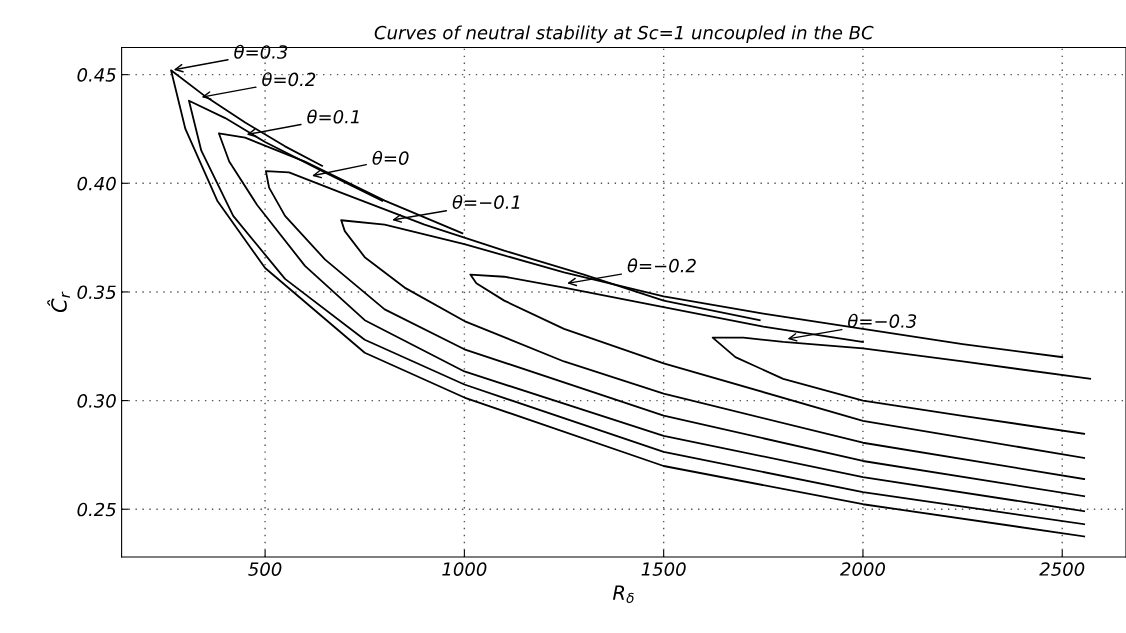 Image resolution: width=1126 pixels, height=633 pixels. What do you see at coordinates (624, 34) in the screenshot?
I see `chart-title: Curves of neutral stability at Sc=1 uncoupled in the BC` at bounding box center [624, 34].